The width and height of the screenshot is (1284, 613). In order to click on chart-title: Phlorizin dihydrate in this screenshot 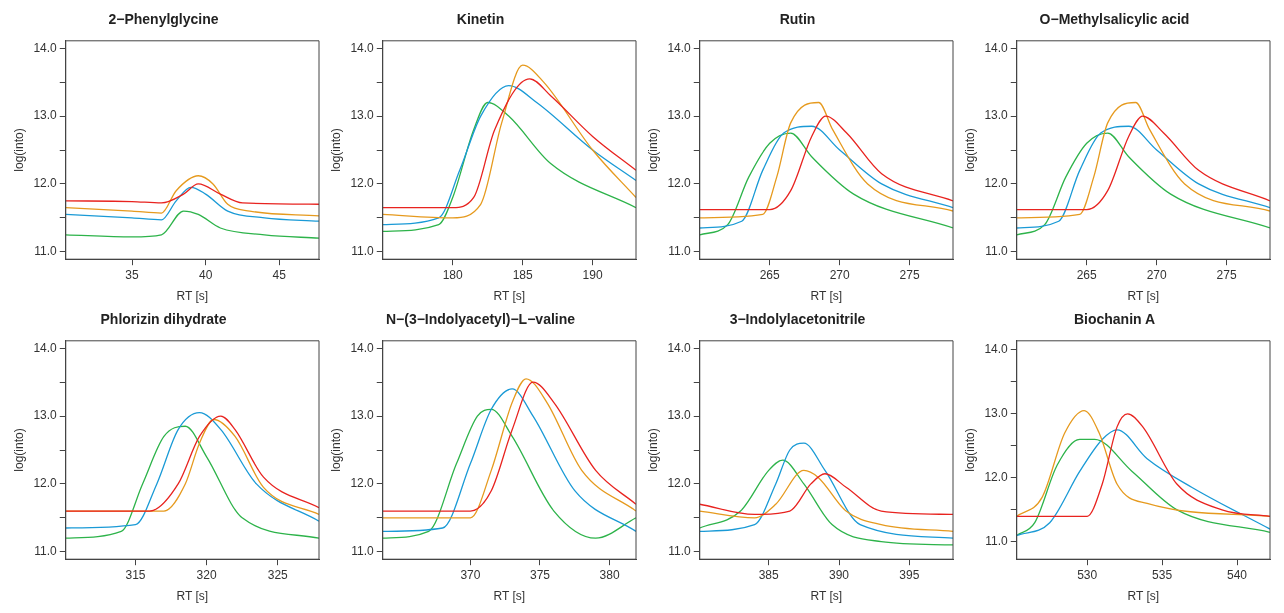, I will do `click(163, 319)`.